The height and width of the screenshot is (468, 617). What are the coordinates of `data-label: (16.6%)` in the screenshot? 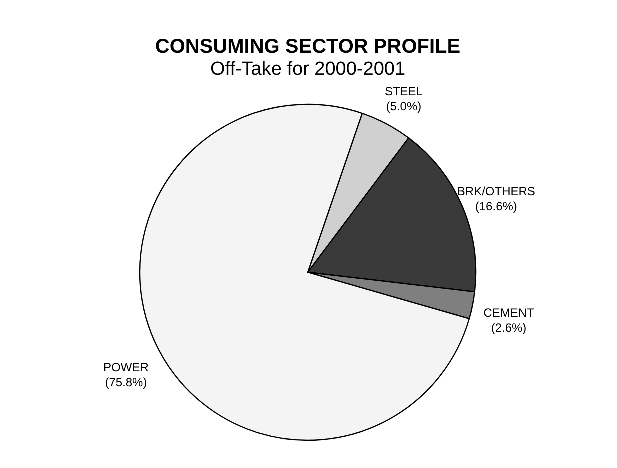 It's located at (496, 207).